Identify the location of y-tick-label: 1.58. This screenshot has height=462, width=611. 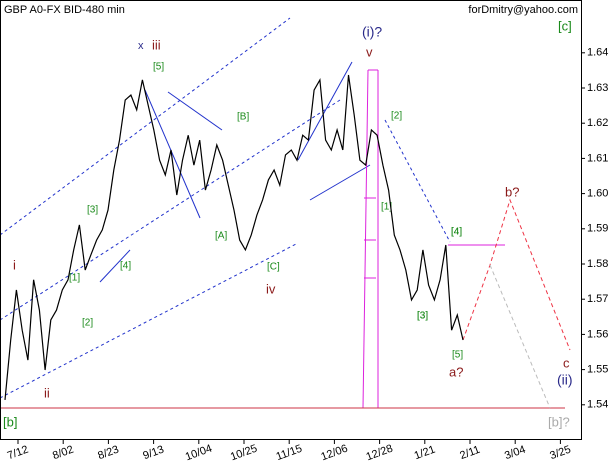
(597, 264).